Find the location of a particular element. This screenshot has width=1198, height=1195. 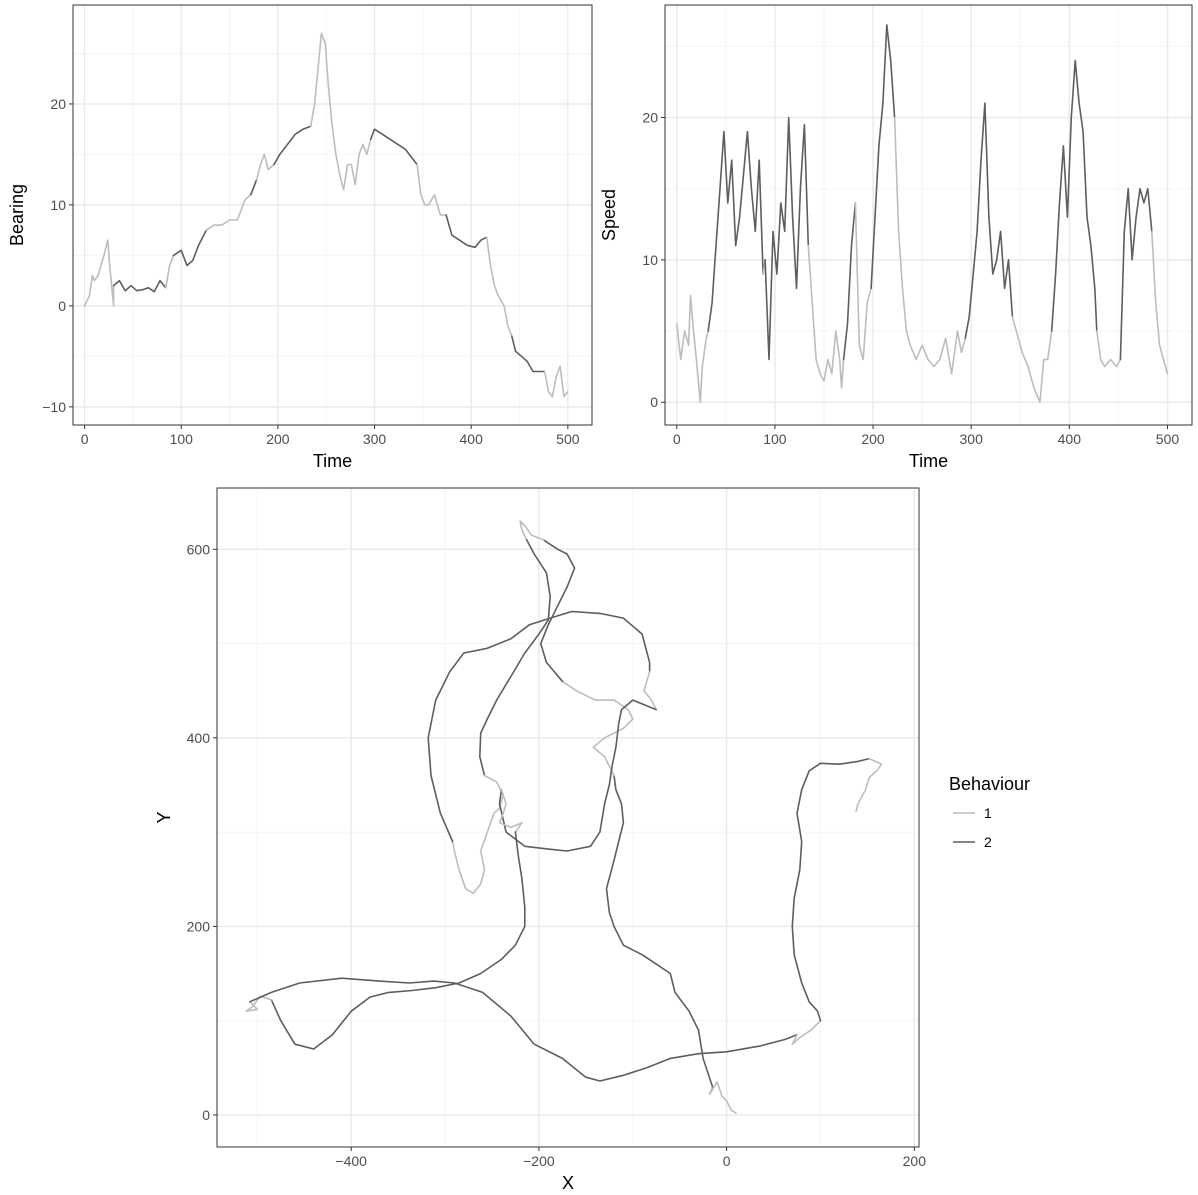

legend-label-behaviour-2: 2 is located at coordinates (988, 842).